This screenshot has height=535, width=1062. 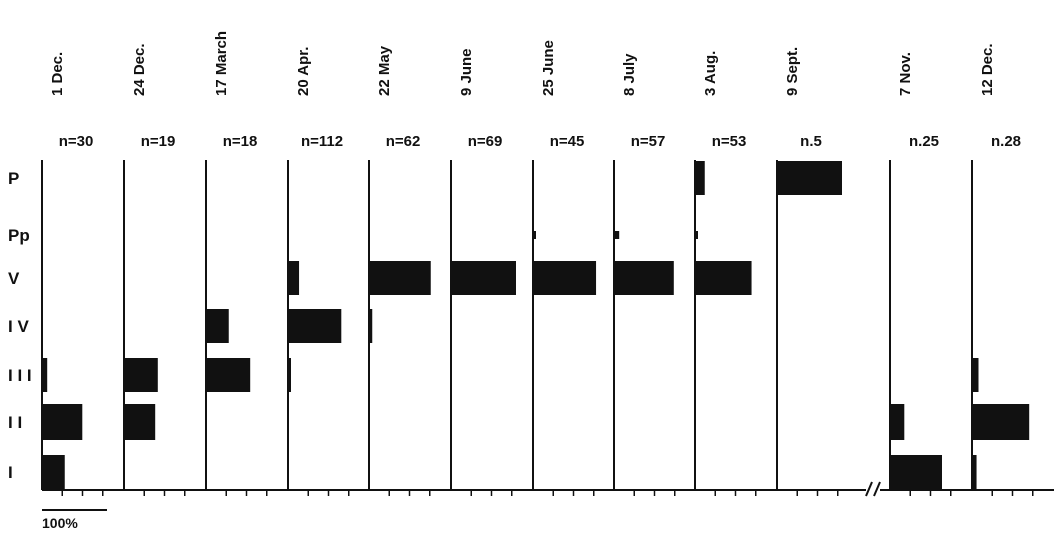 I want to click on date-label: 24 Dec., so click(x=139, y=69).